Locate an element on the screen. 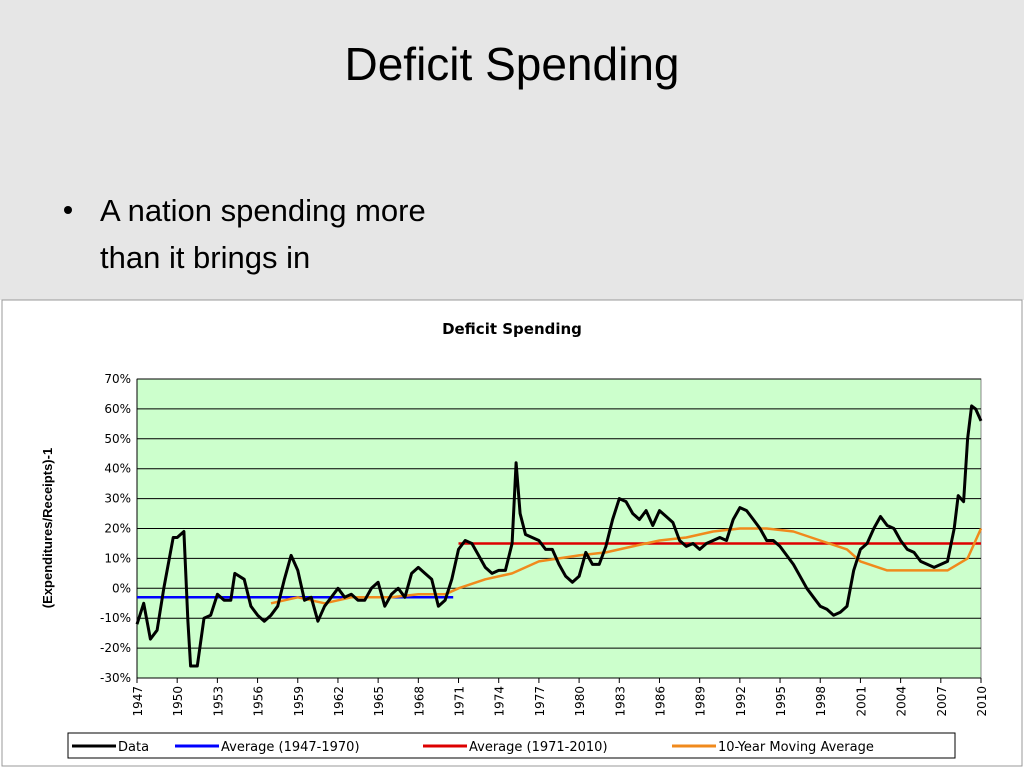 This screenshot has width=1024, height=768. bullet-line: A nation spending more is located at coordinates (263, 210).